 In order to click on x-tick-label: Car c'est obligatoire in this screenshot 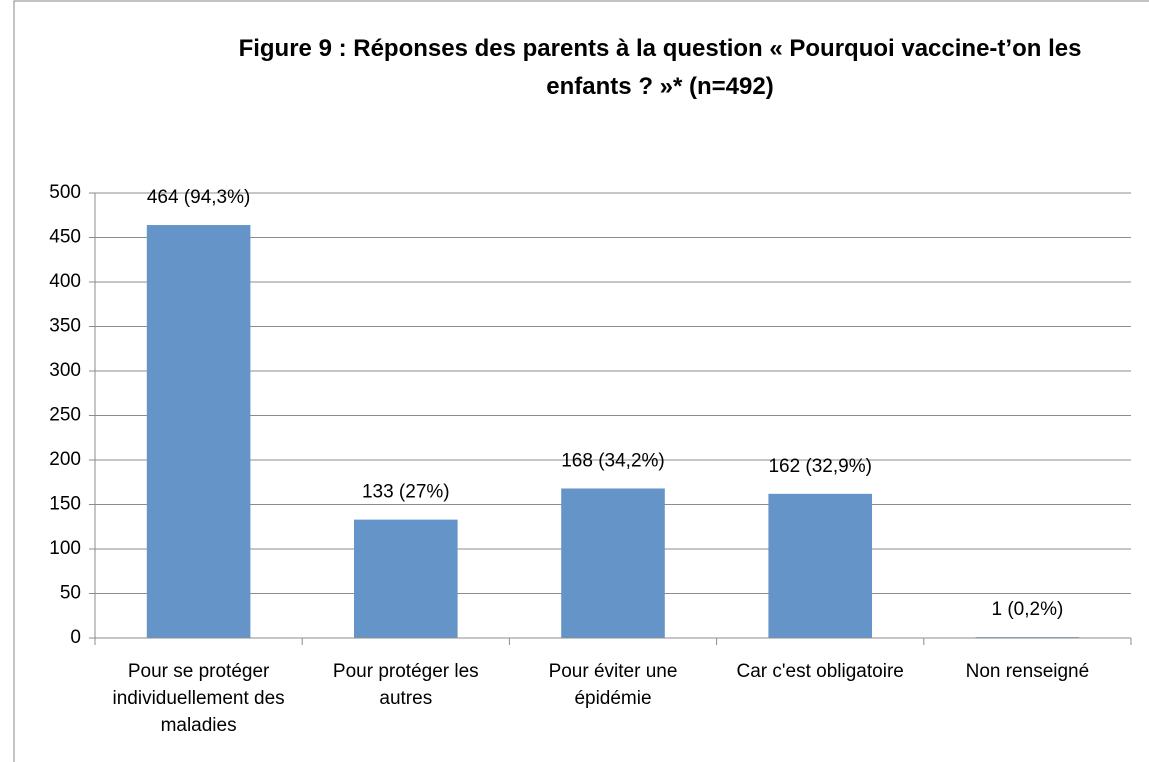, I will do `click(820, 671)`.